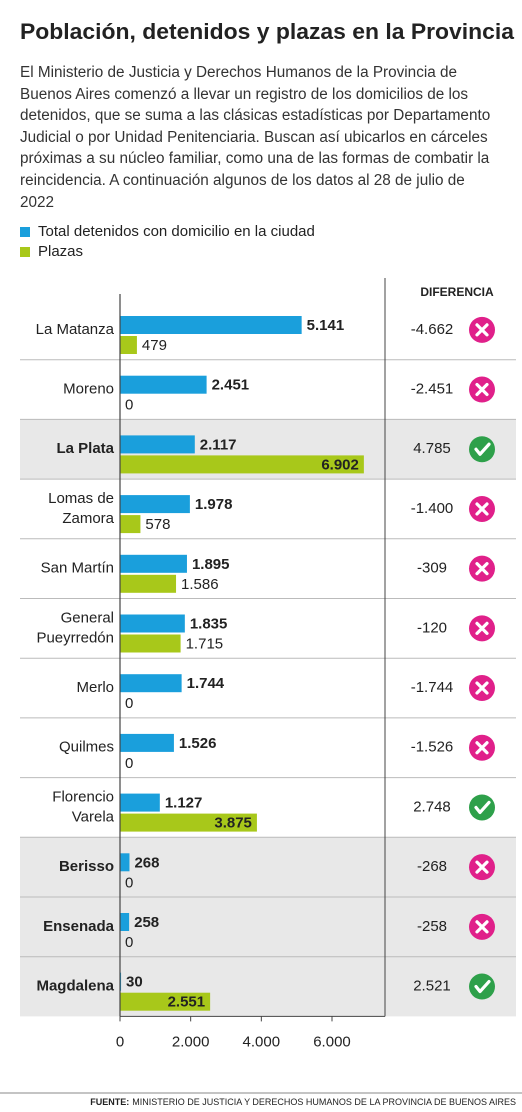 This screenshot has width=522, height=1112. What do you see at coordinates (432, 627) in the screenshot?
I see `difference-label: -120` at bounding box center [432, 627].